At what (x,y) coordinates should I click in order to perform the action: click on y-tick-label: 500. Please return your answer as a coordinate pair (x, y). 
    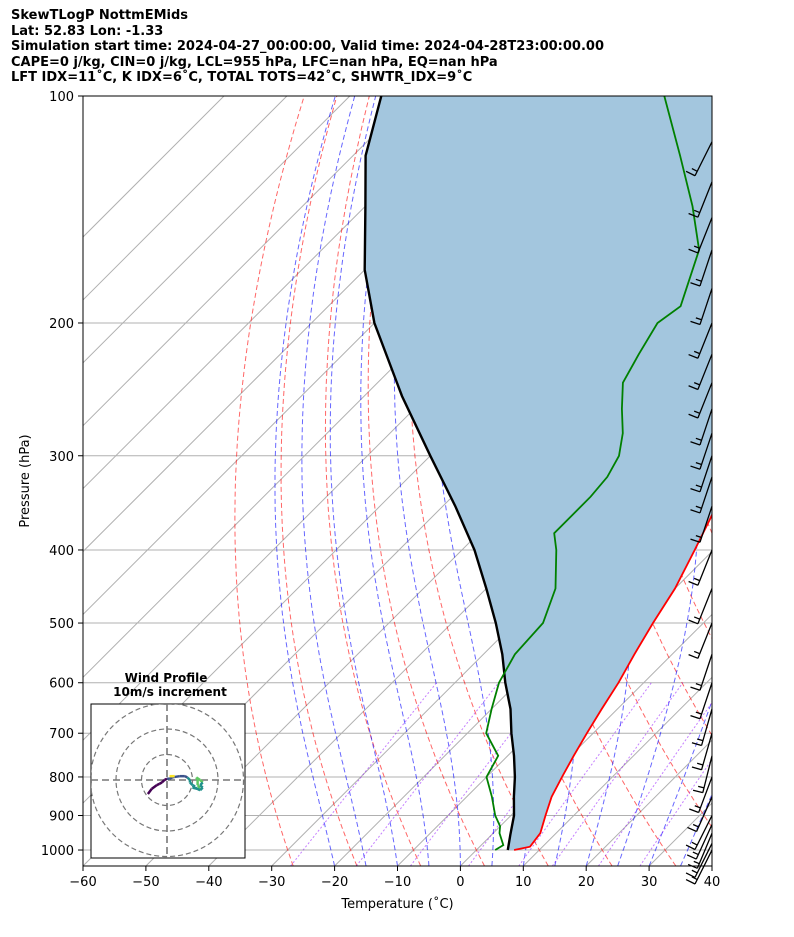
    Looking at the image, I should click on (61, 624).